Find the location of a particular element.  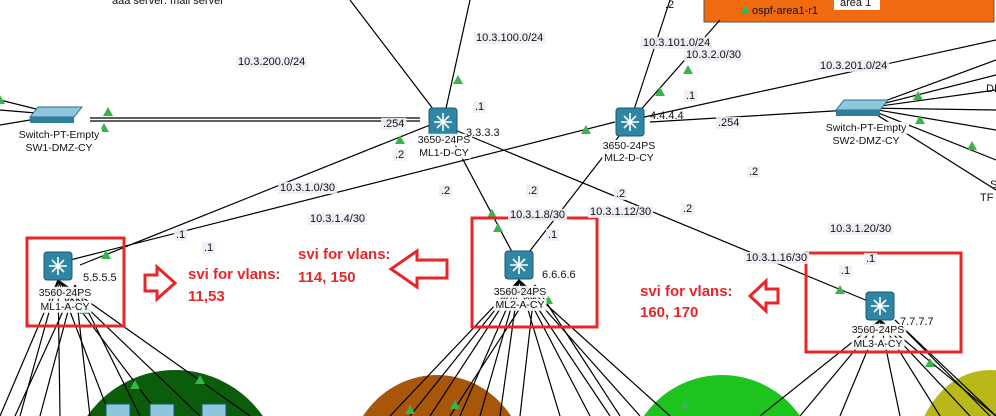

link-label: 10.3.100.0/24 is located at coordinates (509, 38).